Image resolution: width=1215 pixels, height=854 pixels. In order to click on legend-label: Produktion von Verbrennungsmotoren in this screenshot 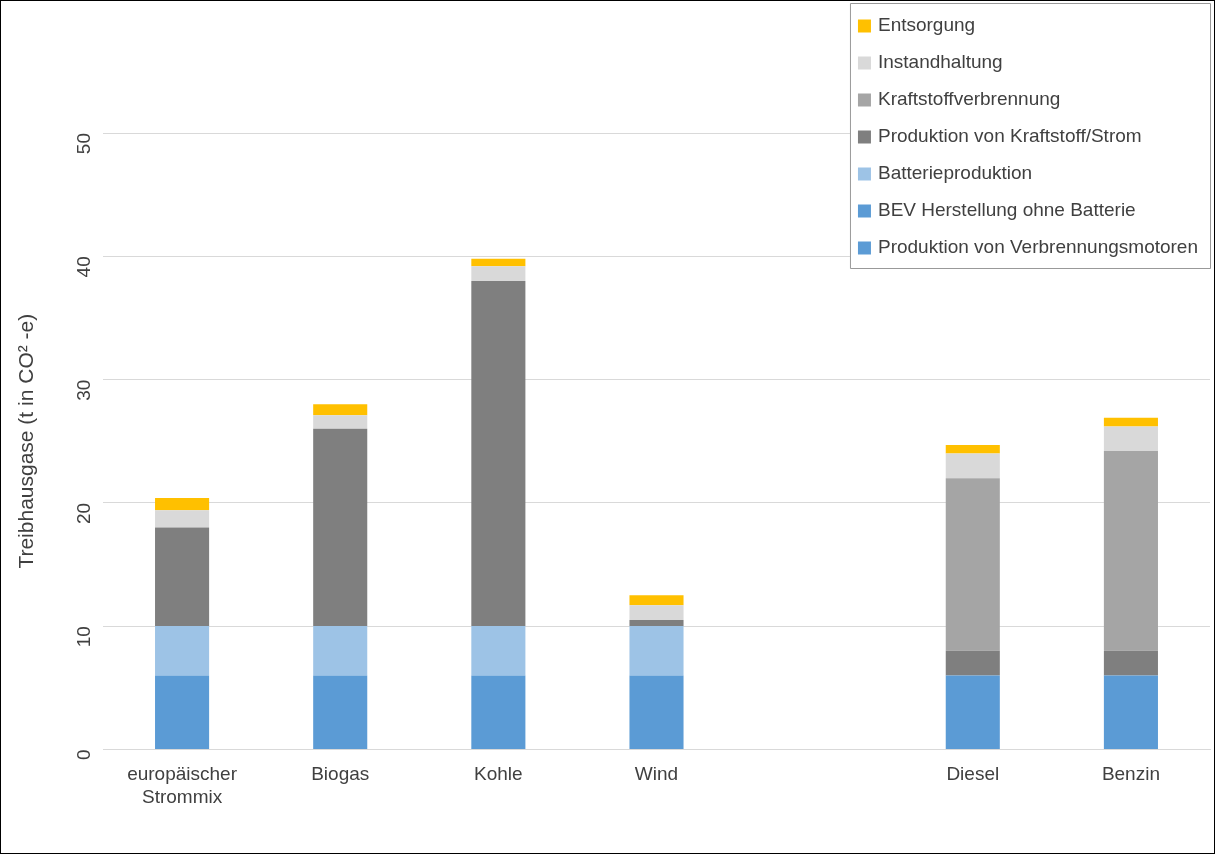, I will do `click(1038, 246)`.